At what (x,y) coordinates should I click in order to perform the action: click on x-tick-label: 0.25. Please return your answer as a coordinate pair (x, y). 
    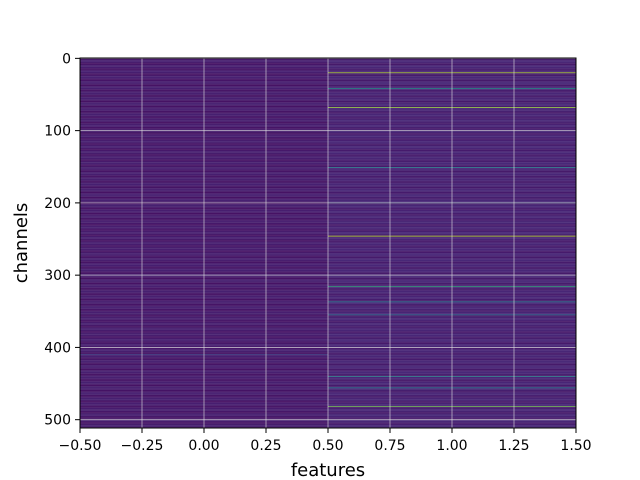
    Looking at the image, I should click on (265, 446).